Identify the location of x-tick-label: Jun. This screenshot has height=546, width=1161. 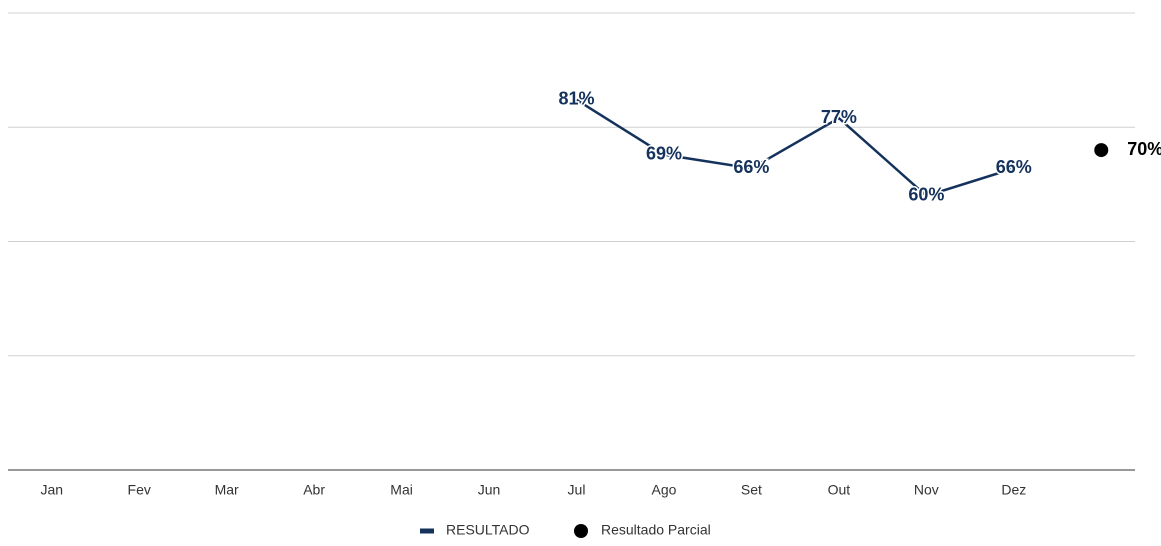
(489, 490).